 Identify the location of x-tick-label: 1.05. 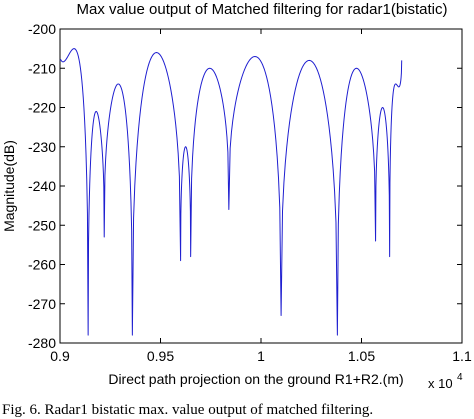
(361, 356).